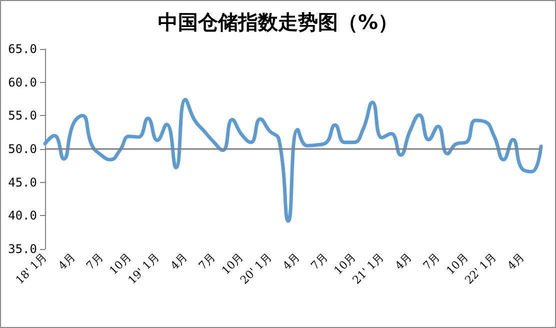 This screenshot has width=556, height=328. Describe the element at coordinates (22, 115) in the screenshot. I see `y-tick-label: 55.0` at that location.